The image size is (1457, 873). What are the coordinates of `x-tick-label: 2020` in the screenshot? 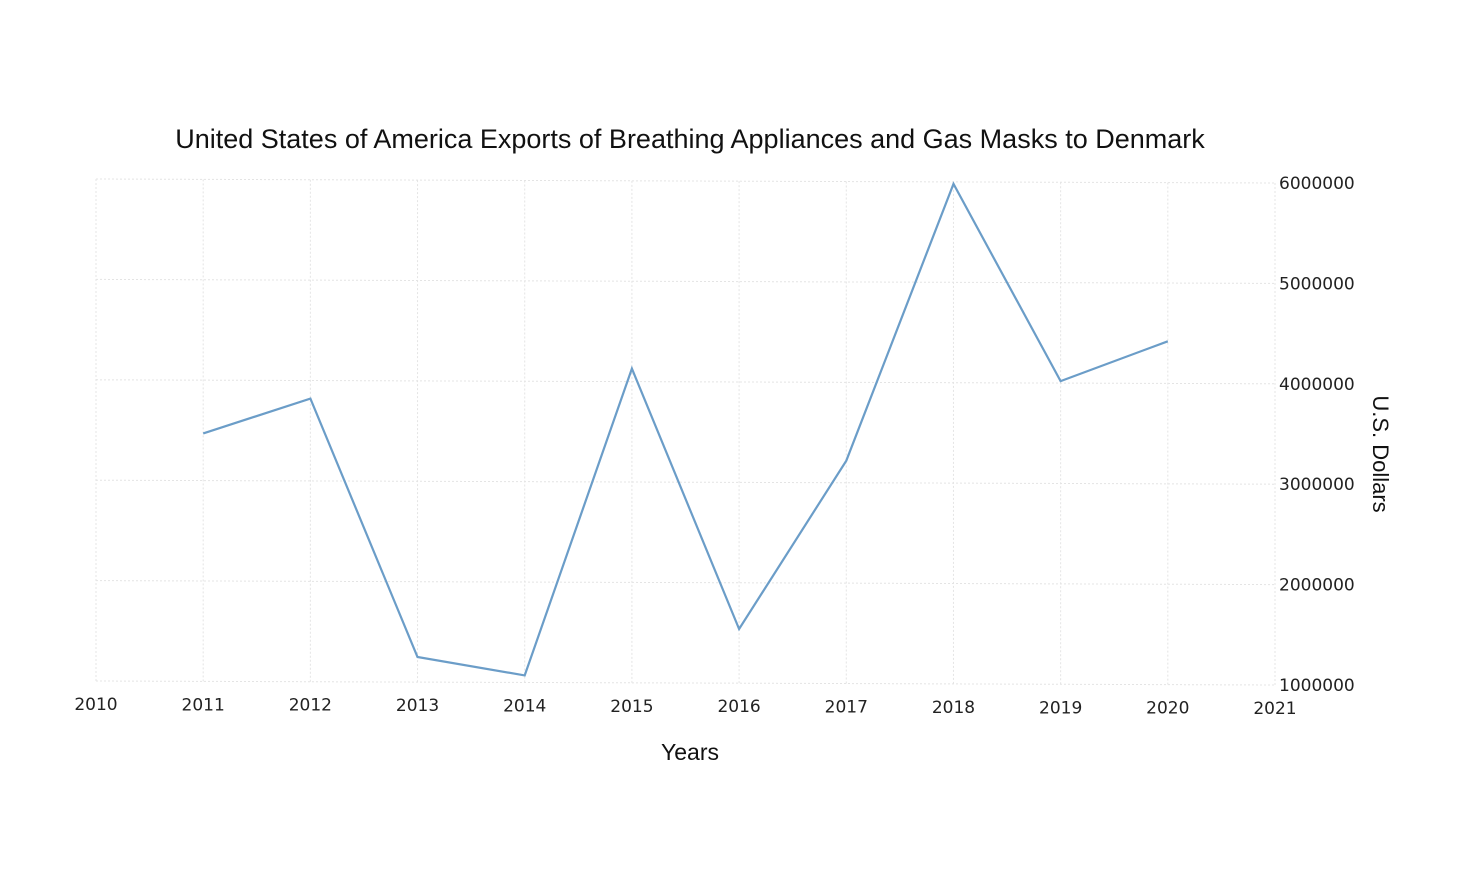 It's located at (1167, 709).